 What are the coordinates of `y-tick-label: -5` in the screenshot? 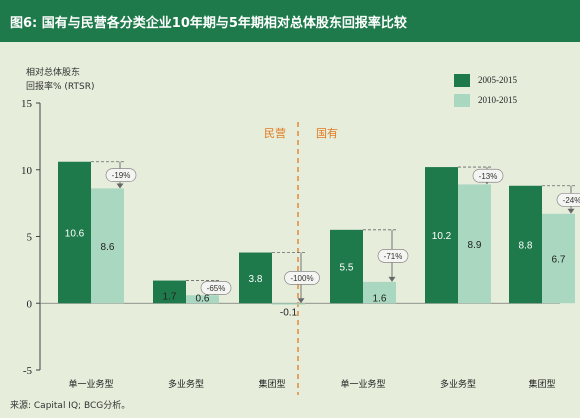 It's located at (28, 371).